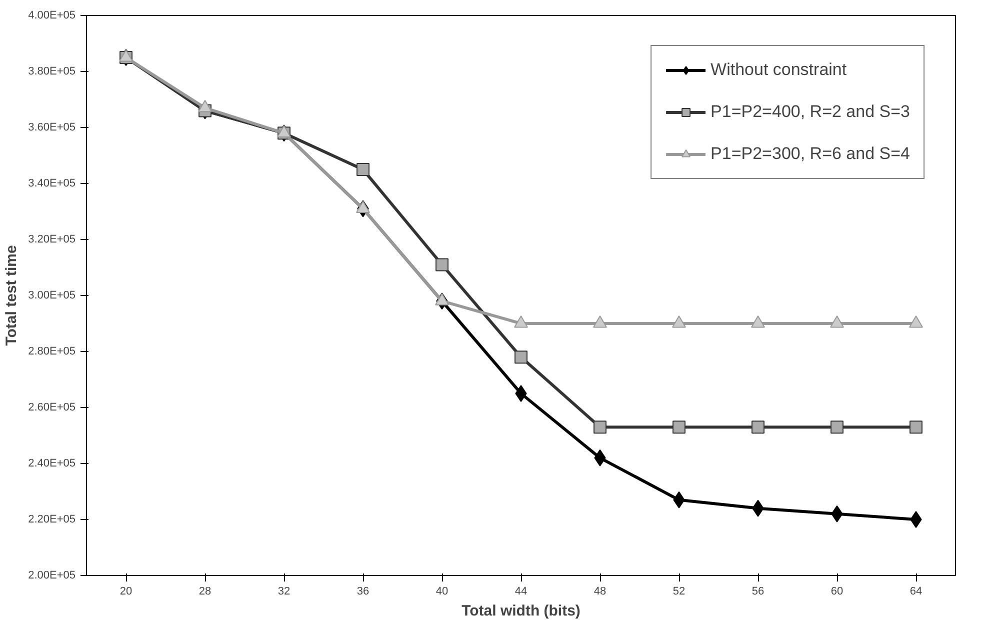 The height and width of the screenshot is (629, 992). Describe the element at coordinates (52, 184) in the screenshot. I see `y-tick-label: 3.40E+05` at that location.